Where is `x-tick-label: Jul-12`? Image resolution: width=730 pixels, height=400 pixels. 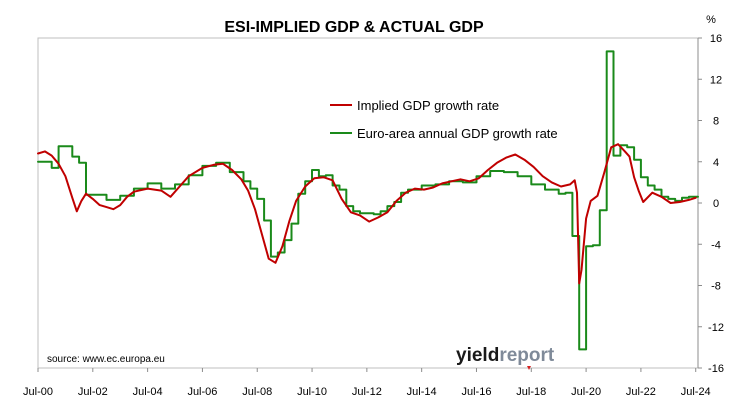 x-tick-label: Jul-12 is located at coordinates (367, 392).